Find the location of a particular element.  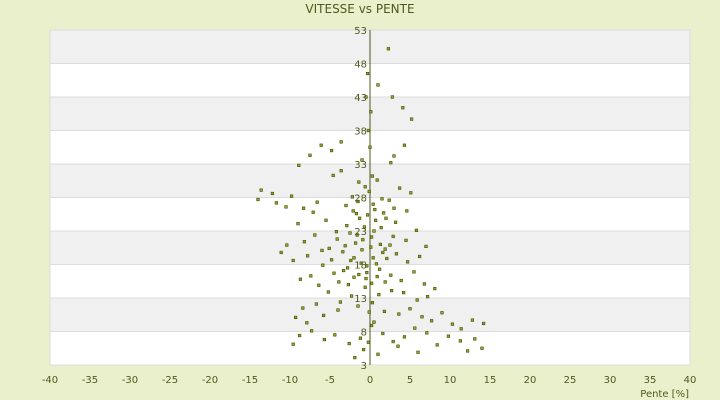

x-tick-label: 40 is located at coordinates (690, 380).